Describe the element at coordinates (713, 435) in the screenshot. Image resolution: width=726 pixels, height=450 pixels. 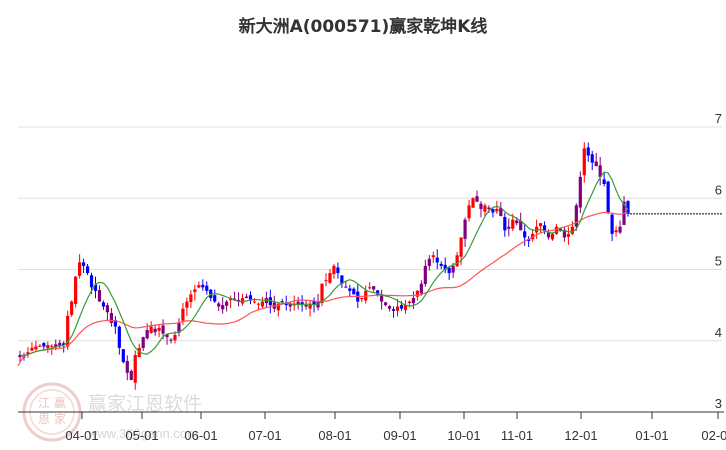
I see `x-tick-label: 02-01` at that location.